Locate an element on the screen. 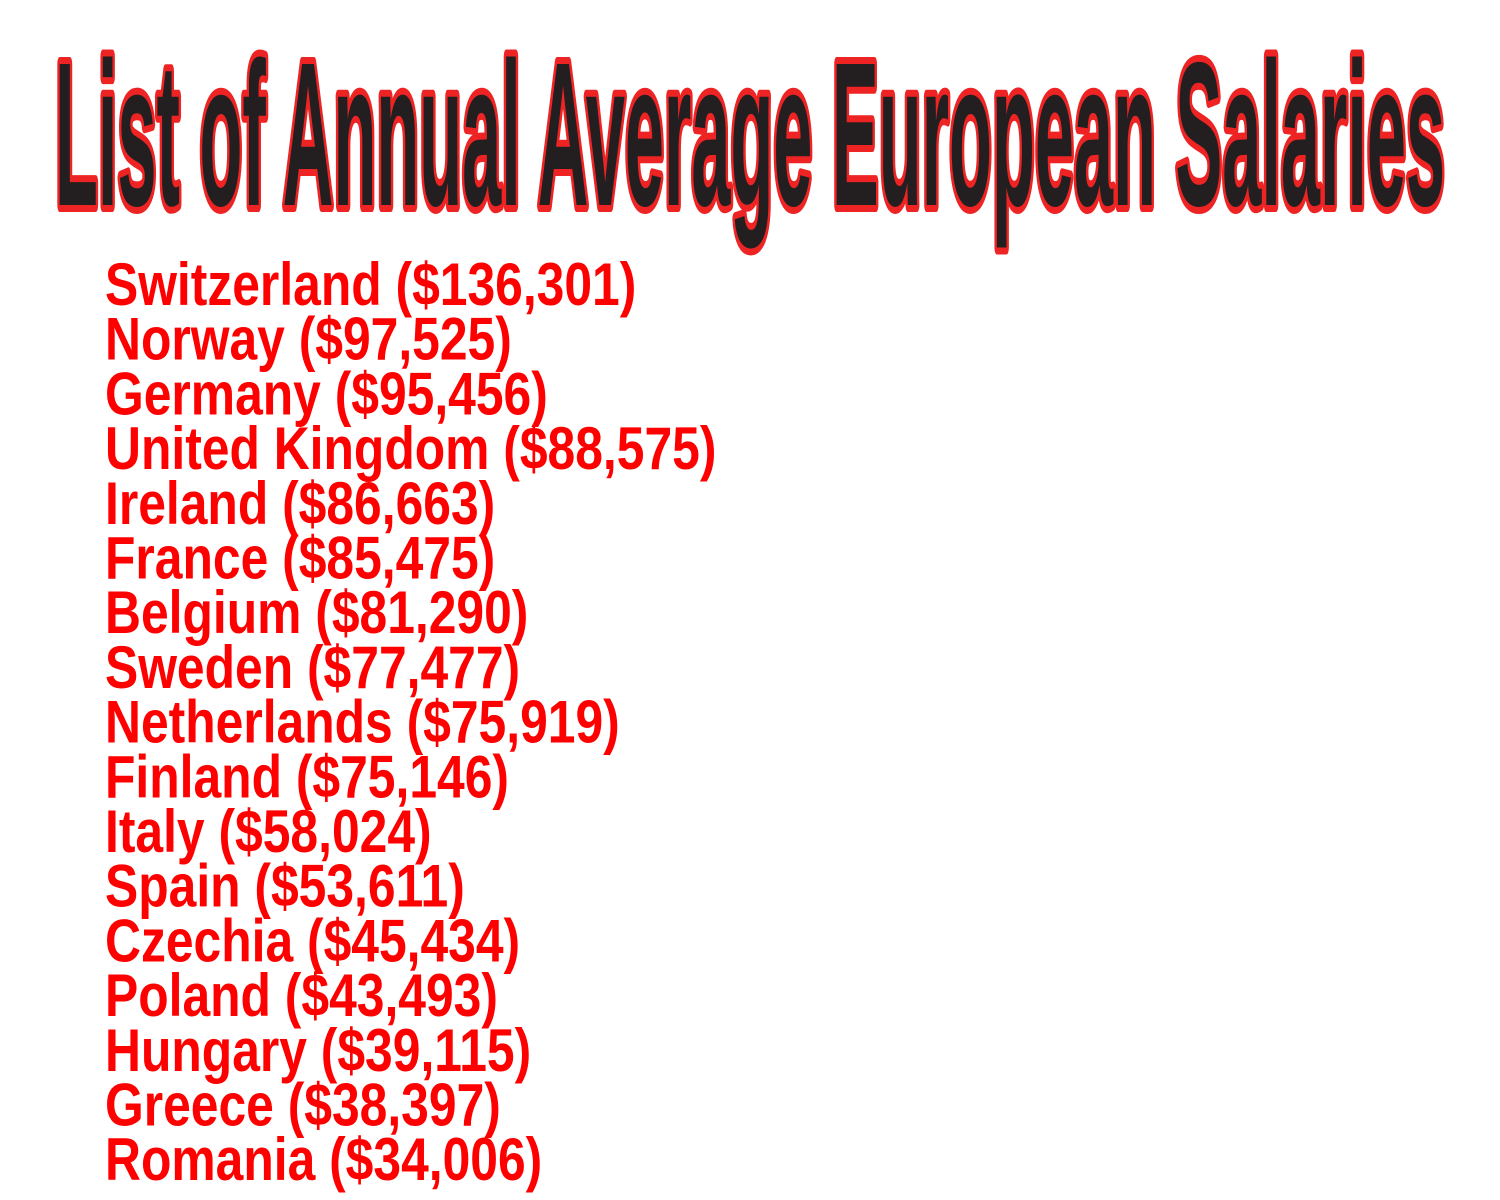  salary-item: Romania ($34,006) is located at coordinates (323, 1159).